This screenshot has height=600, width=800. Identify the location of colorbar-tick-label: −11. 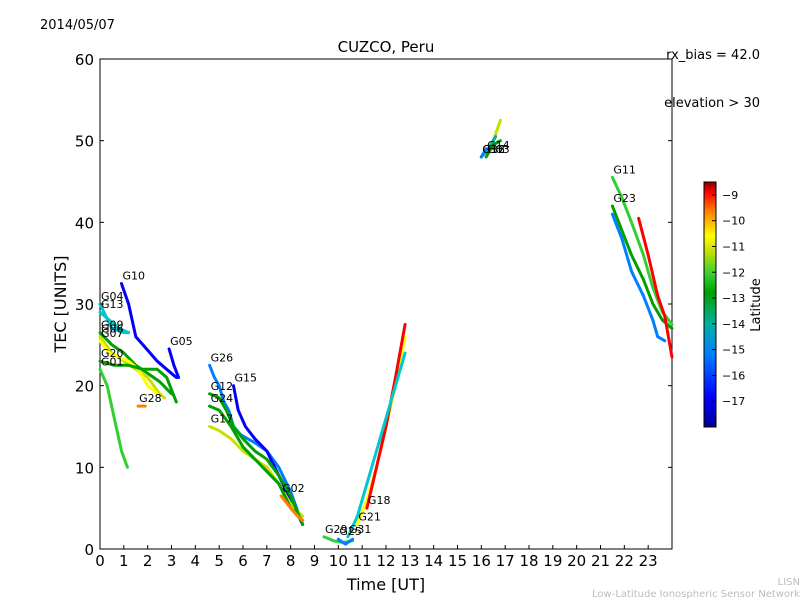
(733, 246).